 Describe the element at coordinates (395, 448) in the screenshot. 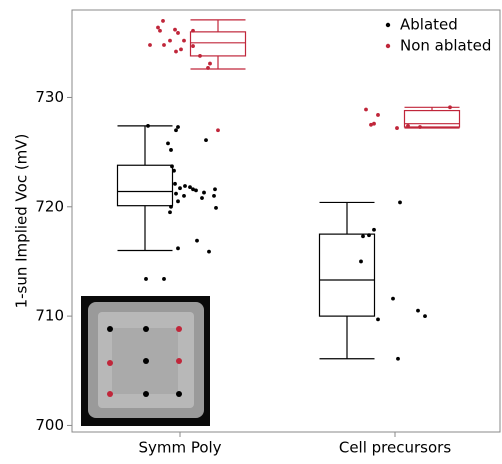

I see `x-tick-label: Cell precursors` at that location.